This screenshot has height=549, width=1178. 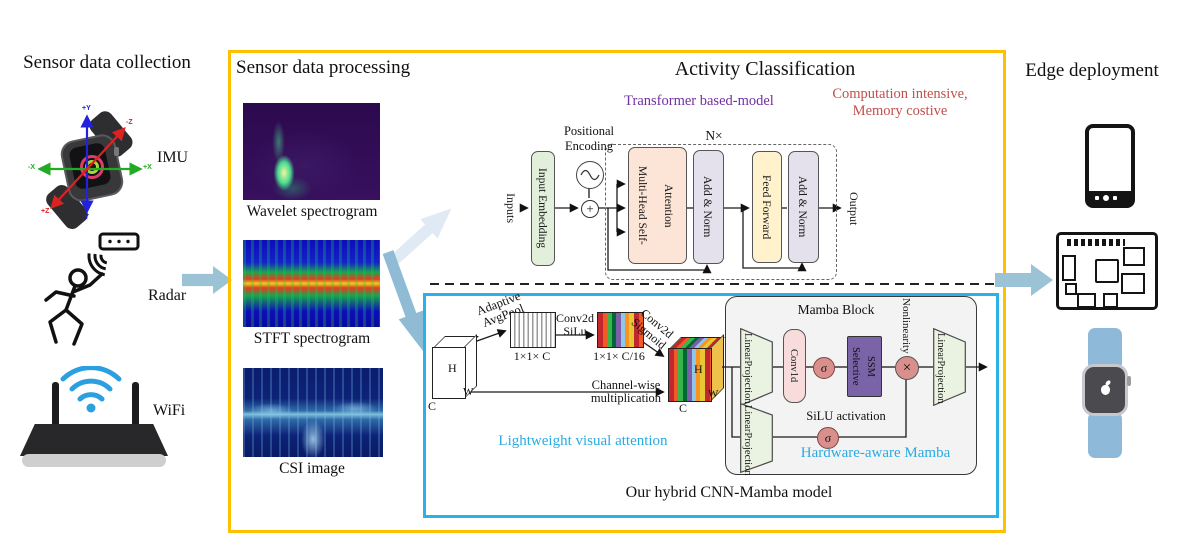 I want to click on router-antenna-right, so click(x=135, y=405).